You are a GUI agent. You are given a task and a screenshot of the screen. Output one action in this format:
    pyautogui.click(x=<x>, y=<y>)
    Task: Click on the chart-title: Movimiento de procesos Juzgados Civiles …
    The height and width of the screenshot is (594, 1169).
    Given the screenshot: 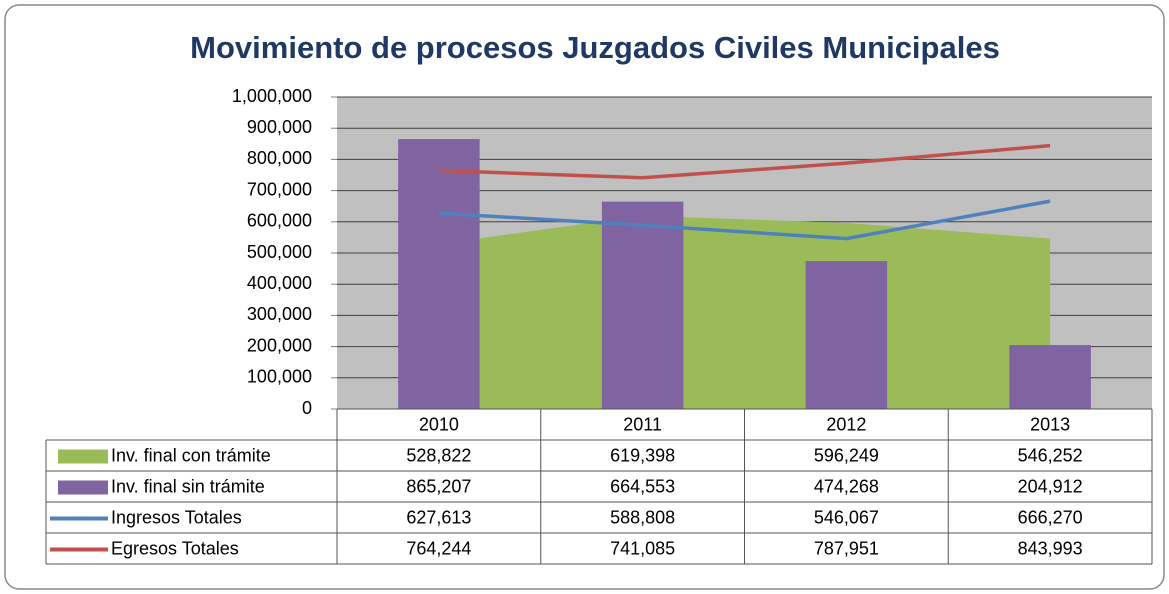 What is the action you would take?
    pyautogui.click(x=595, y=47)
    